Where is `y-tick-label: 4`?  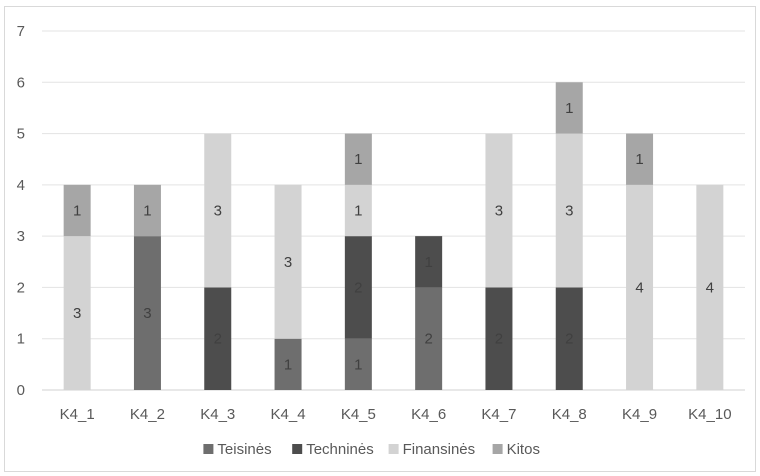
y-tick-label: 4 is located at coordinates (21, 185).